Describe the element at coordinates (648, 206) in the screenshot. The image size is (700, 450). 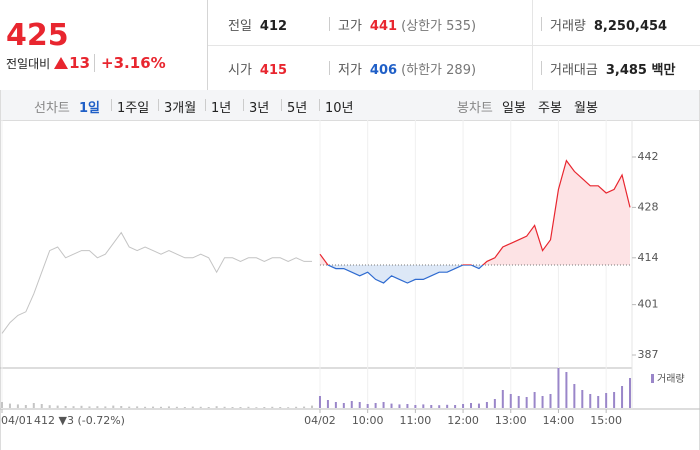
I see `y-tick-label: 428` at that location.